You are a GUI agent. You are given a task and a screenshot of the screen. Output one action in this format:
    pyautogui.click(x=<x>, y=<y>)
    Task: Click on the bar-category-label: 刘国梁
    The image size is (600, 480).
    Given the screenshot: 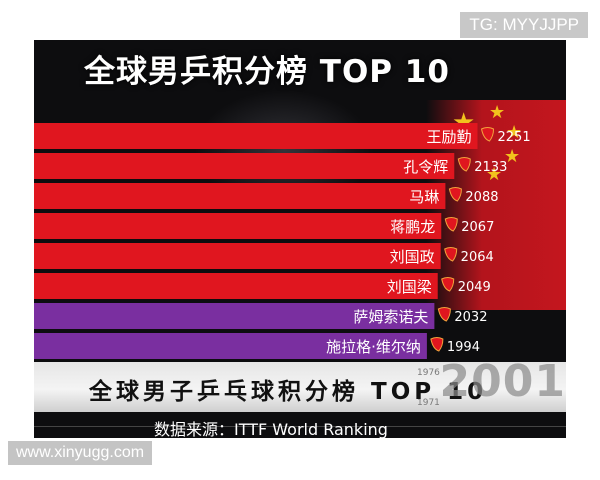 What is the action you would take?
    pyautogui.click(x=409, y=287)
    